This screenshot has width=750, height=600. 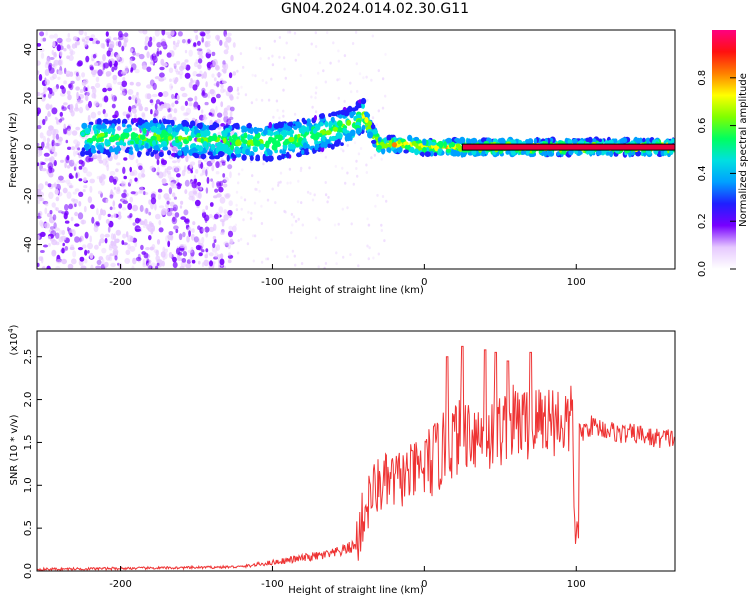 I want to click on spectrogram-x-ticks: -200 -100 0 100, so click(x=347, y=276).